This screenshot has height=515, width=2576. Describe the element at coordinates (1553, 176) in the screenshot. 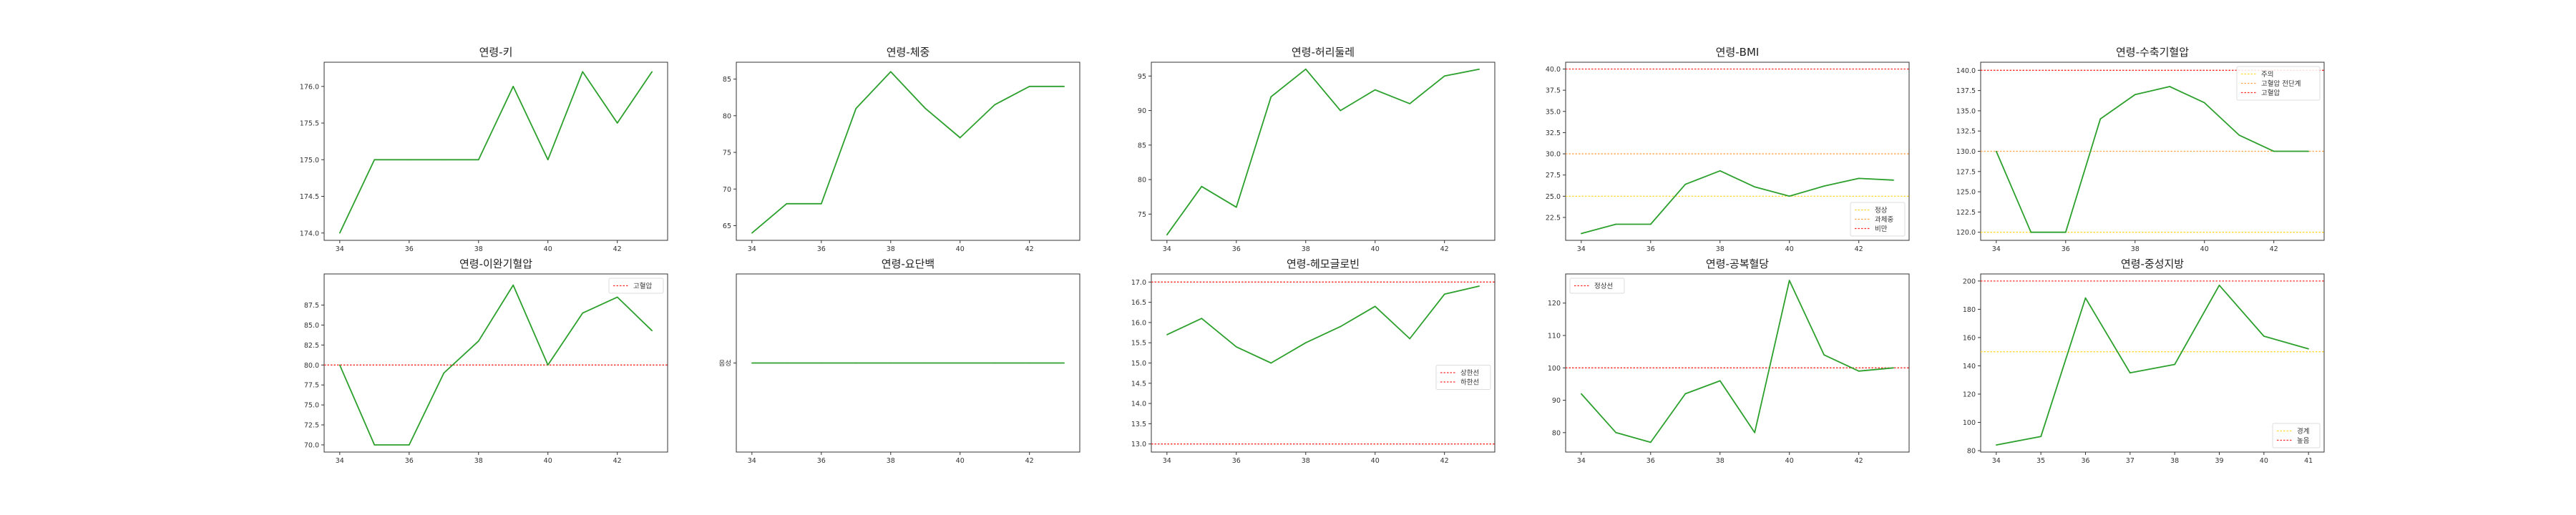

I see `y-tick-label: 27.5` at that location.